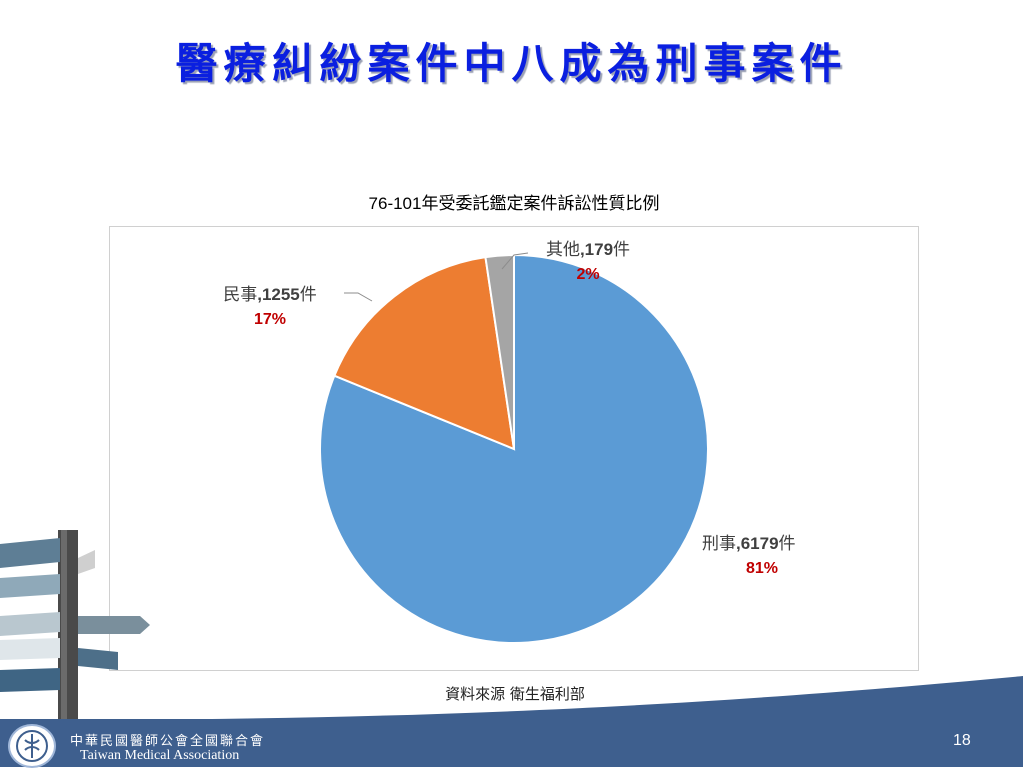  Describe the element at coordinates (749, 544) in the screenshot. I see `slice-label-1: 刑事,6179件` at that location.